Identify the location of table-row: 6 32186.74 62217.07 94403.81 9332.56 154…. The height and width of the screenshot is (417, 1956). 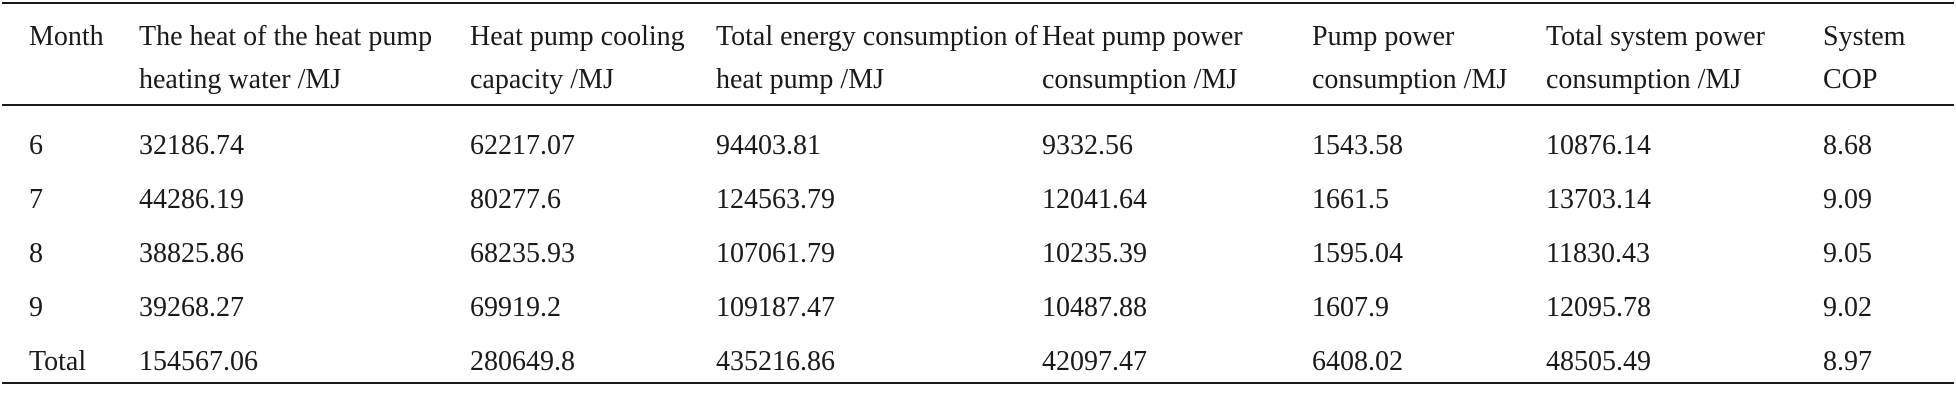
(978, 135).